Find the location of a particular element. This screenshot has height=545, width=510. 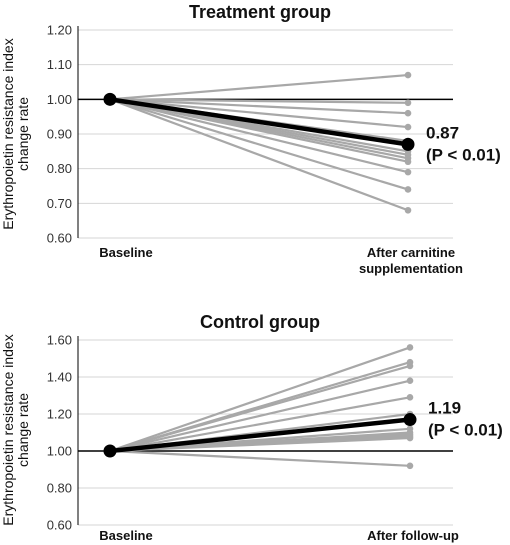

y-tick-label: 0.70 is located at coordinates (59, 203).